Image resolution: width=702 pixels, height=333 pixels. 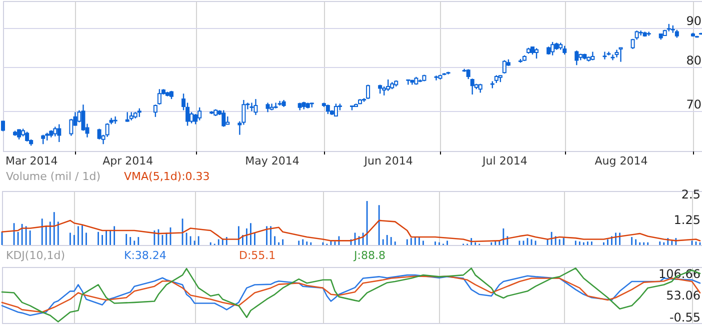 What do you see at coordinates (35, 255) in the screenshot?
I see `chart-title: KDJ(10,1d)` at bounding box center [35, 255].